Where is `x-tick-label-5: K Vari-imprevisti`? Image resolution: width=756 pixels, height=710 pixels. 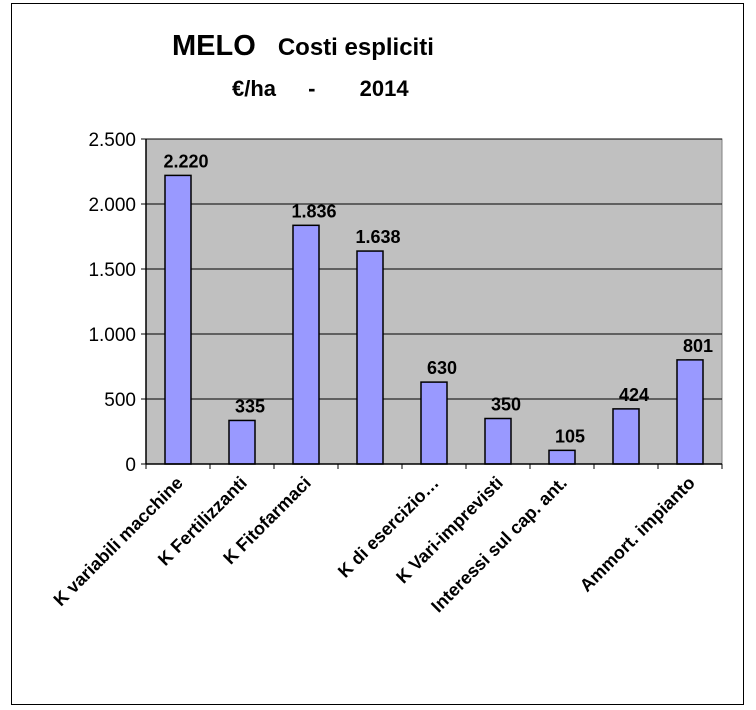 x-tick-label-5: K Vari-imprevisti is located at coordinates (449, 530).